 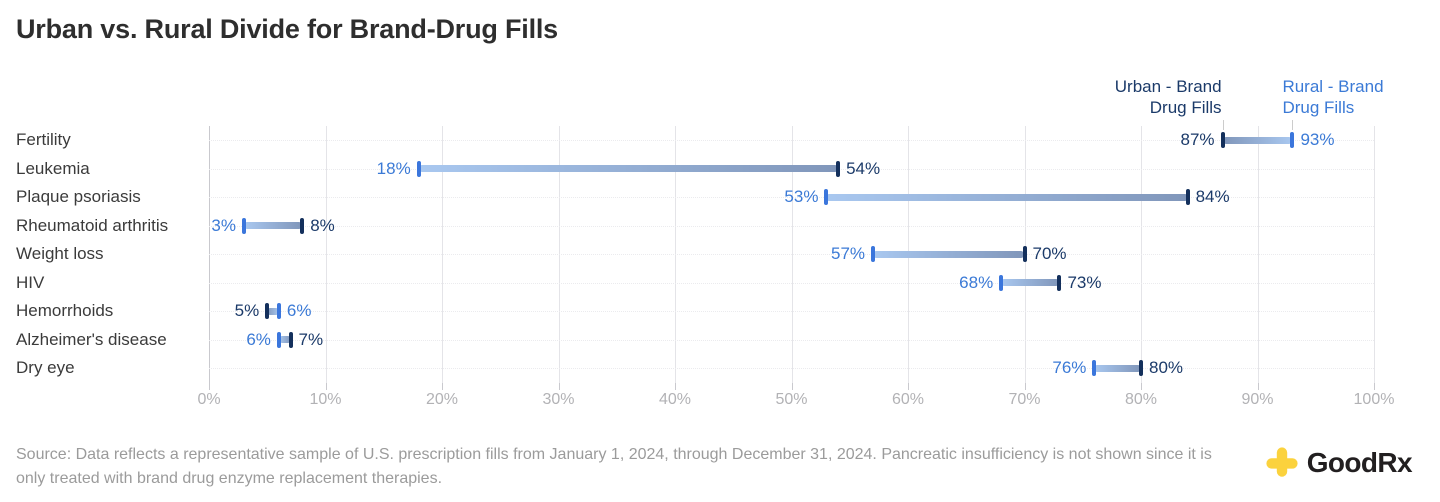 What do you see at coordinates (311, 339) in the screenshot?
I see `urban-value-label: 7%` at bounding box center [311, 339].